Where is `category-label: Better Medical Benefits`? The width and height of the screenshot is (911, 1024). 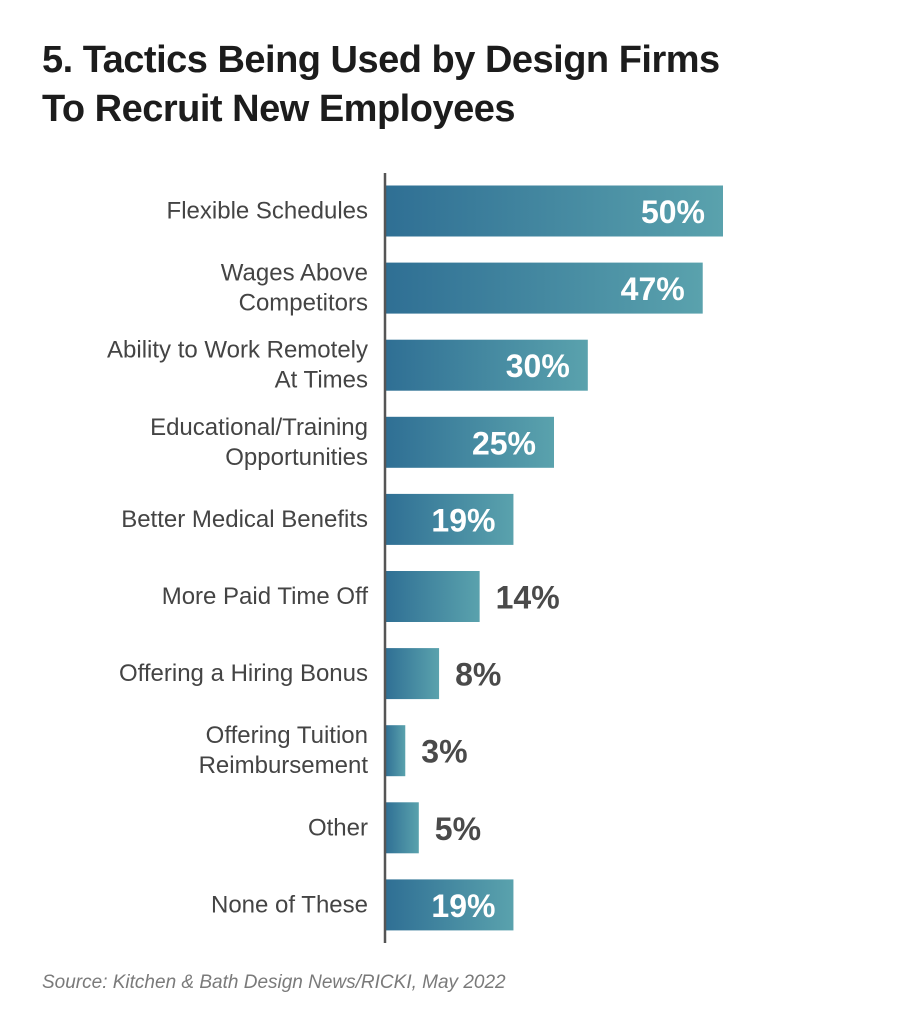 category-label: Better Medical Benefits is located at coordinates (244, 519).